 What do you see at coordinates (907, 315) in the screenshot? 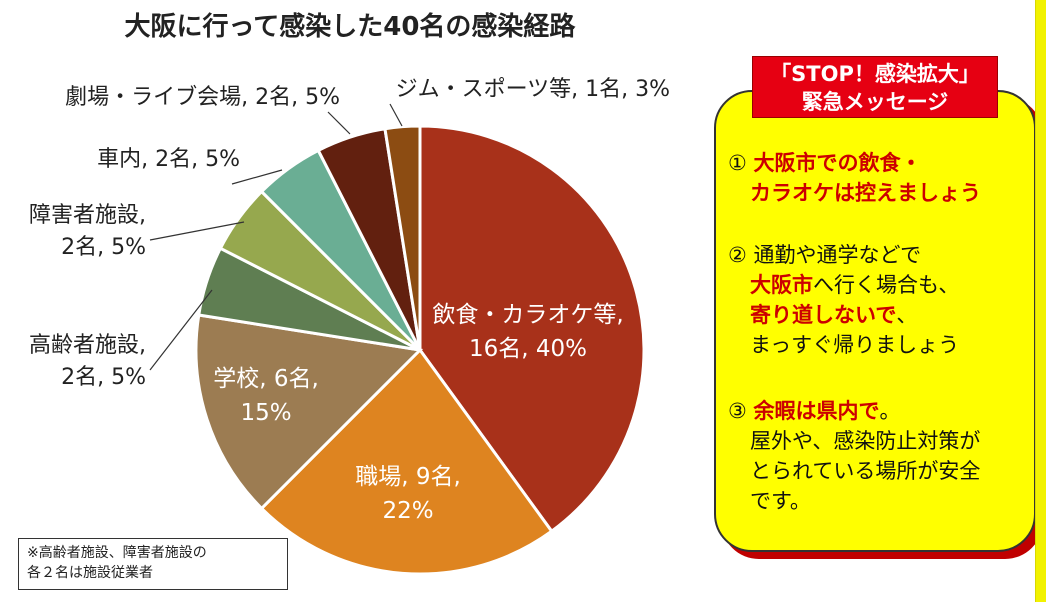
I see `message-text: 、` at bounding box center [907, 315].